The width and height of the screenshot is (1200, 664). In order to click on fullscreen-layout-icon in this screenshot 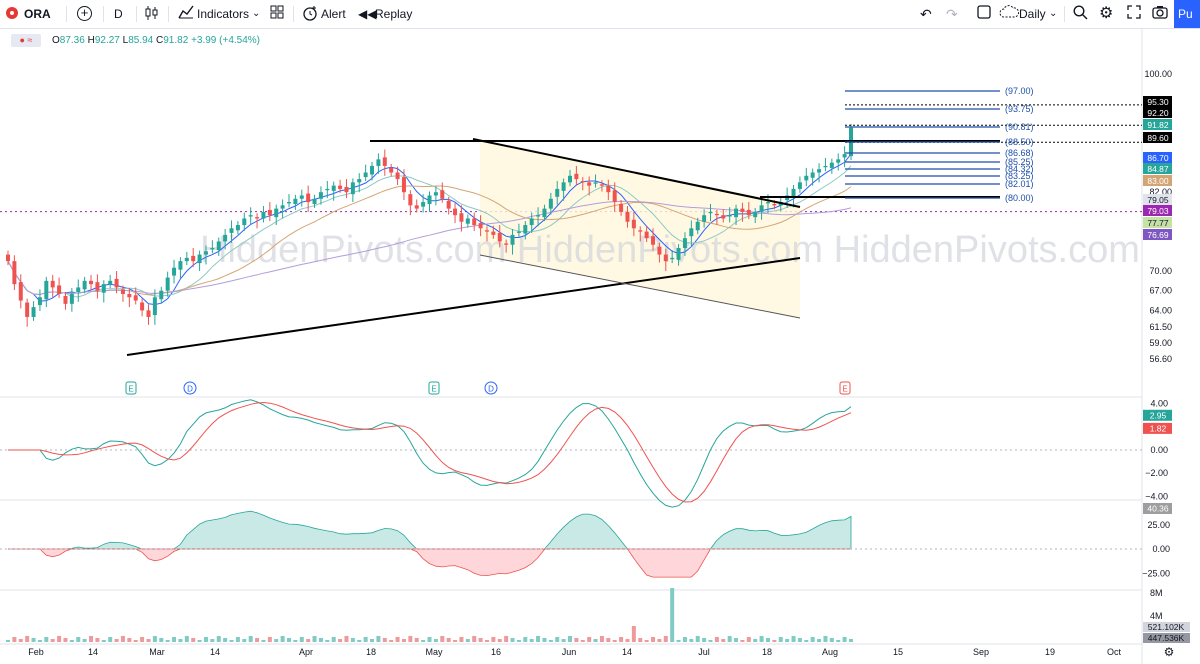, I will do `click(984, 14)`.